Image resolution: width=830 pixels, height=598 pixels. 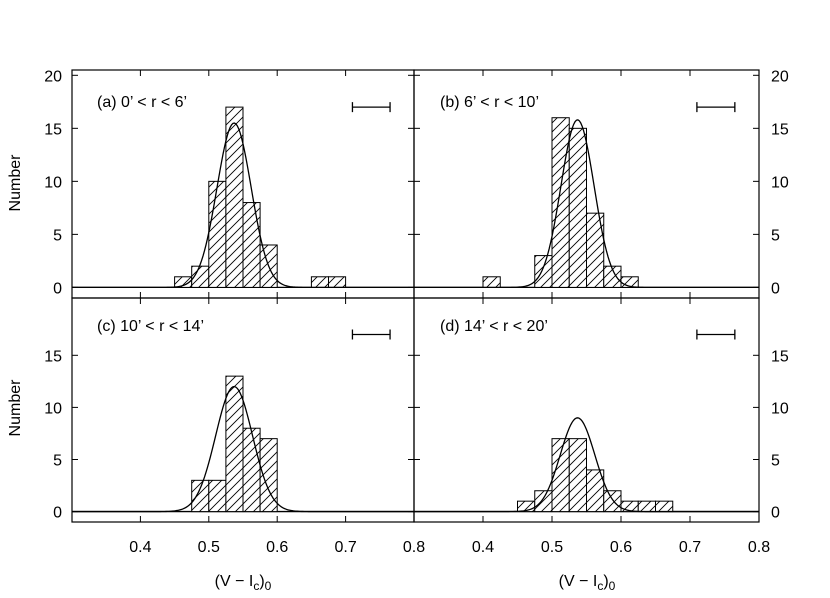 What do you see at coordinates (489, 102) in the screenshot?
I see `panel-label-b: (b) 6’ < r < 10’` at bounding box center [489, 102].